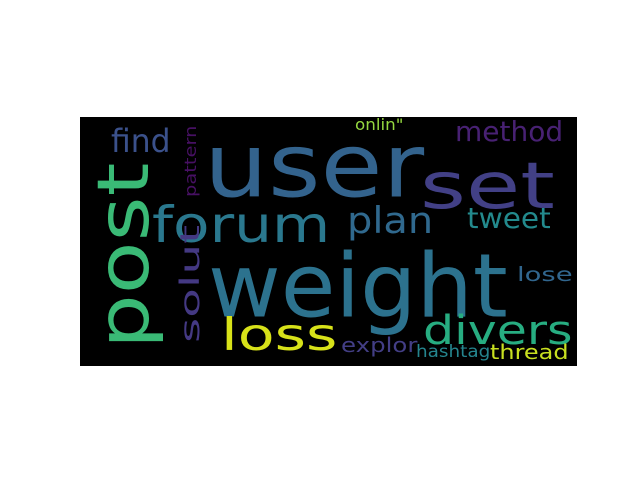 The image size is (640, 480). I want to click on word-forum: forum, so click(241, 225).